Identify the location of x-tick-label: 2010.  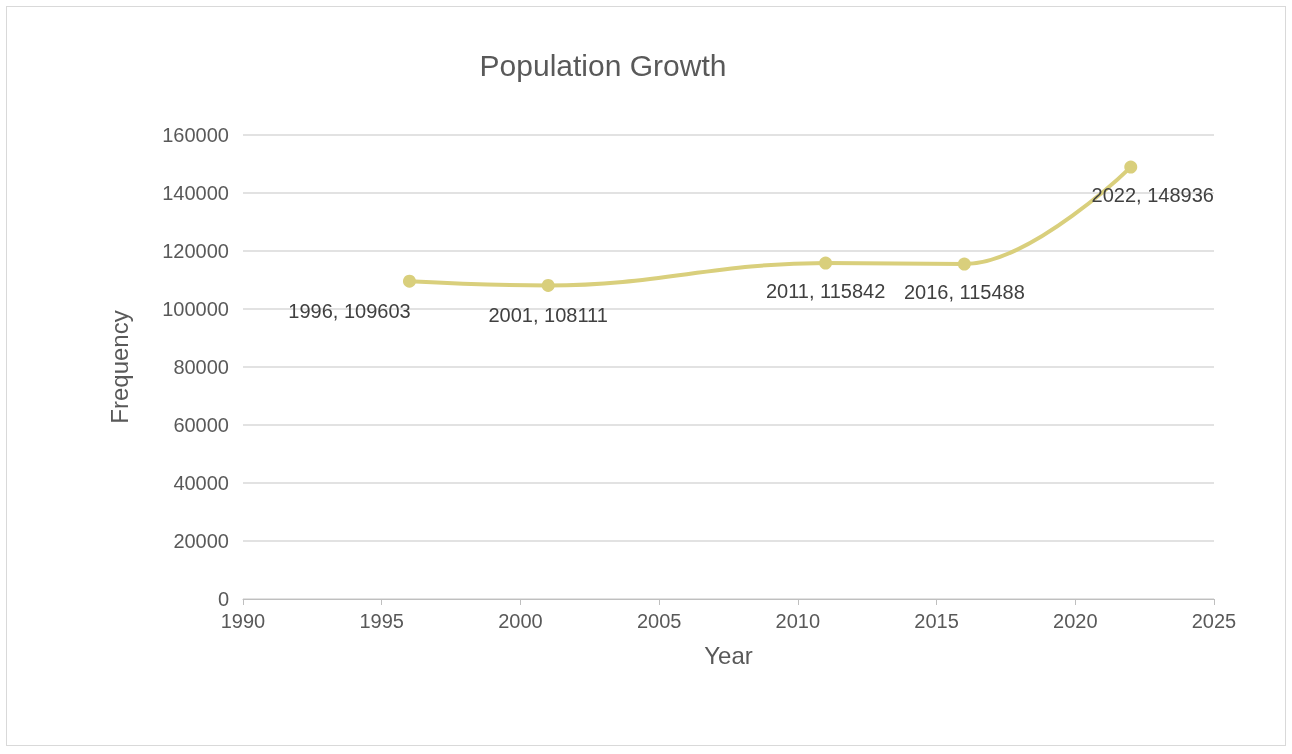
(798, 621).